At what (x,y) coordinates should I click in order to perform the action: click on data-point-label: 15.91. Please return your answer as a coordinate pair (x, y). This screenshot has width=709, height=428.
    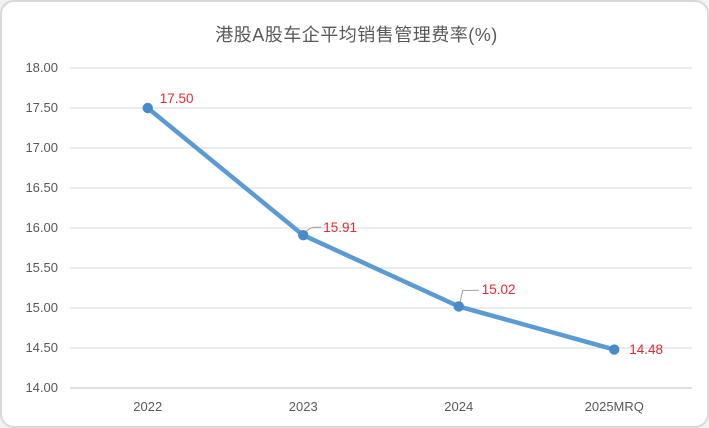
    Looking at the image, I should click on (340, 228).